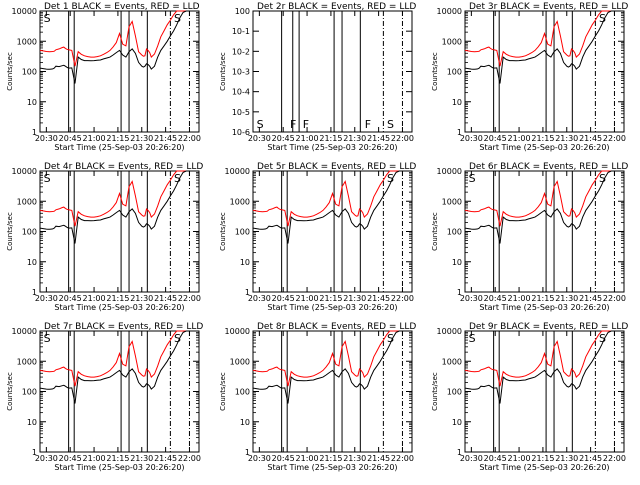 This screenshot has width=640, height=485. Describe the element at coordinates (241, 92) in the screenshot. I see `y-tick-label: 10-4` at that location.